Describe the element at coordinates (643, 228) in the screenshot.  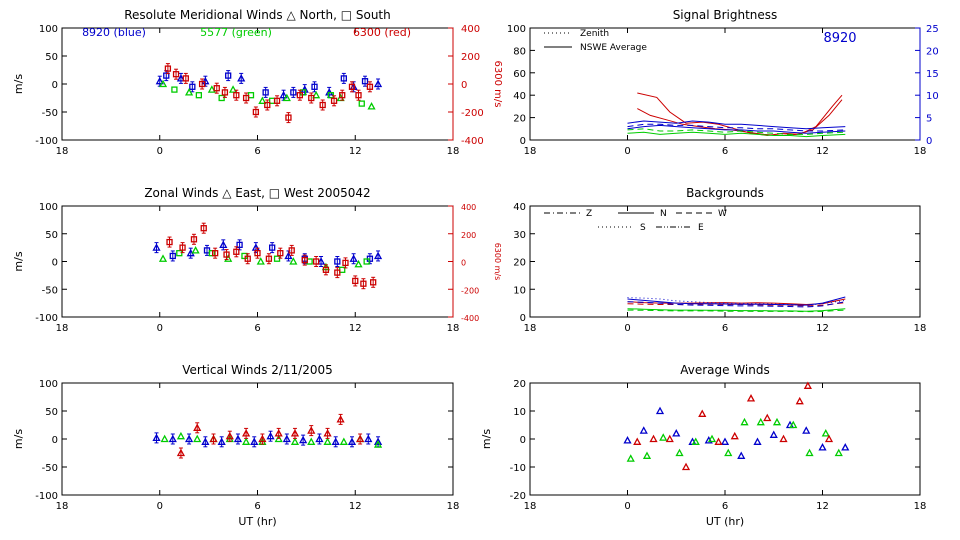
I see `legend-label: S` at that location.